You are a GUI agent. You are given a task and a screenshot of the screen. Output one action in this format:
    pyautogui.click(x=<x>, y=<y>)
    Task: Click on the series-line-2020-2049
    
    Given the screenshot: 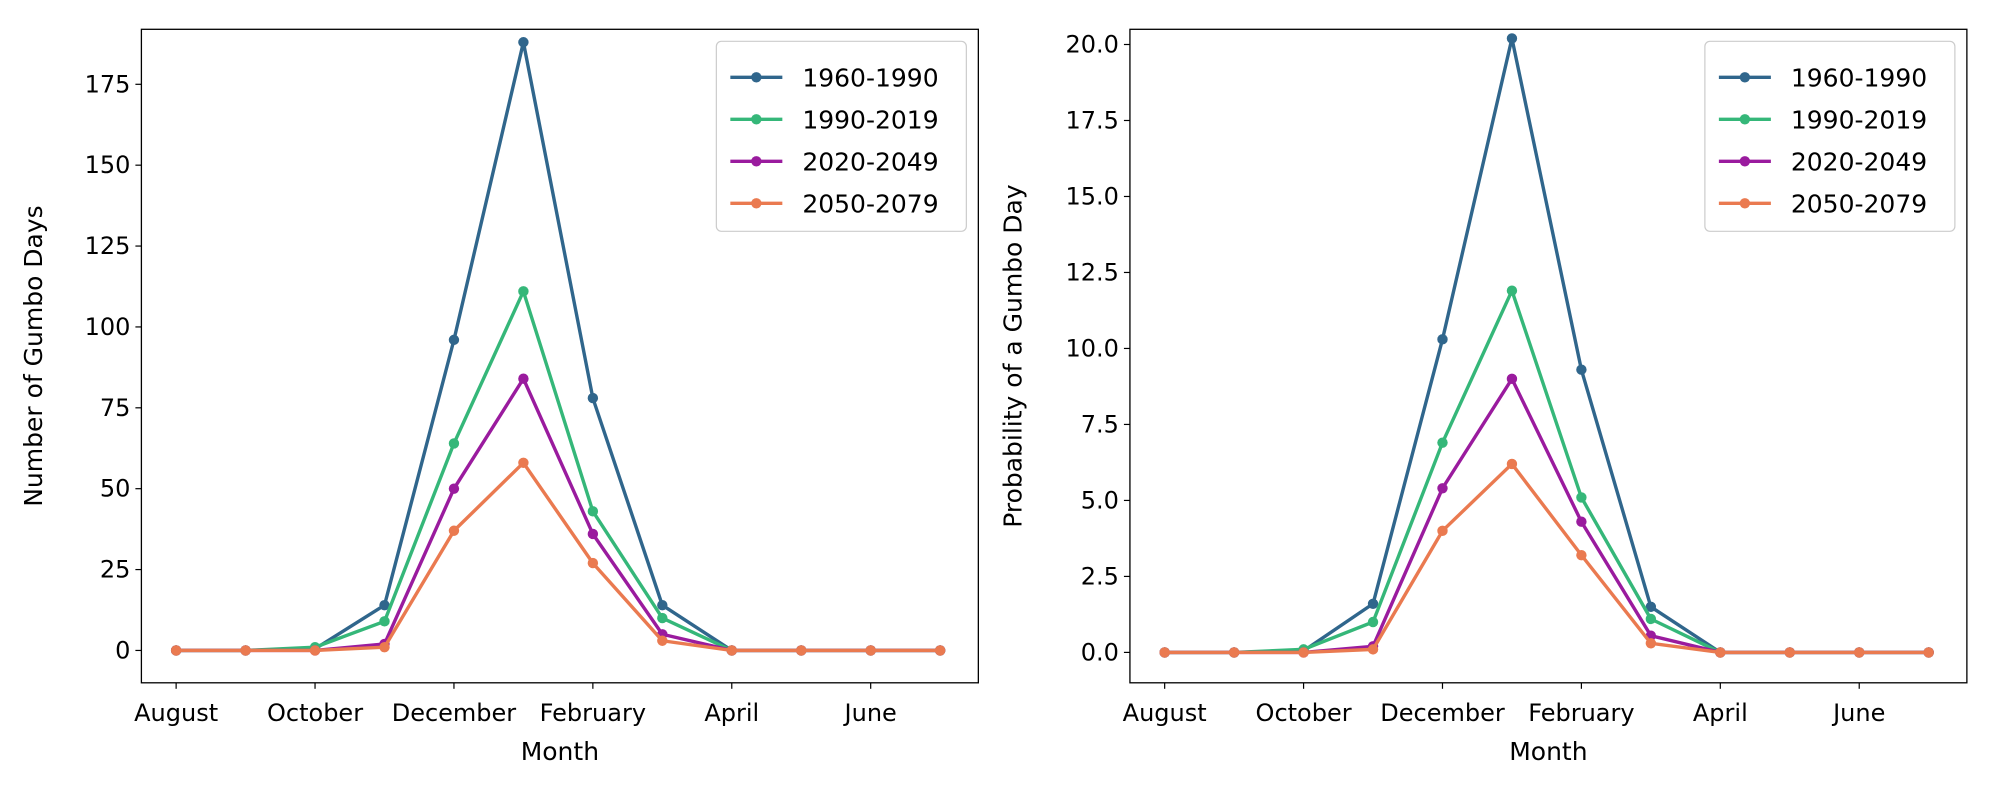 What is the action you would take?
    pyautogui.click(x=1546, y=516)
    